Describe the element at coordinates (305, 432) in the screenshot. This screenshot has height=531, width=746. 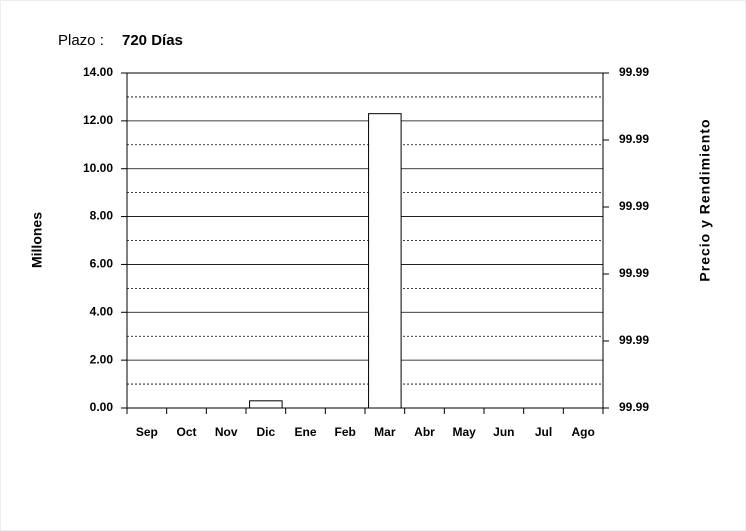
I see `x-tick-label: Ene` at that location.